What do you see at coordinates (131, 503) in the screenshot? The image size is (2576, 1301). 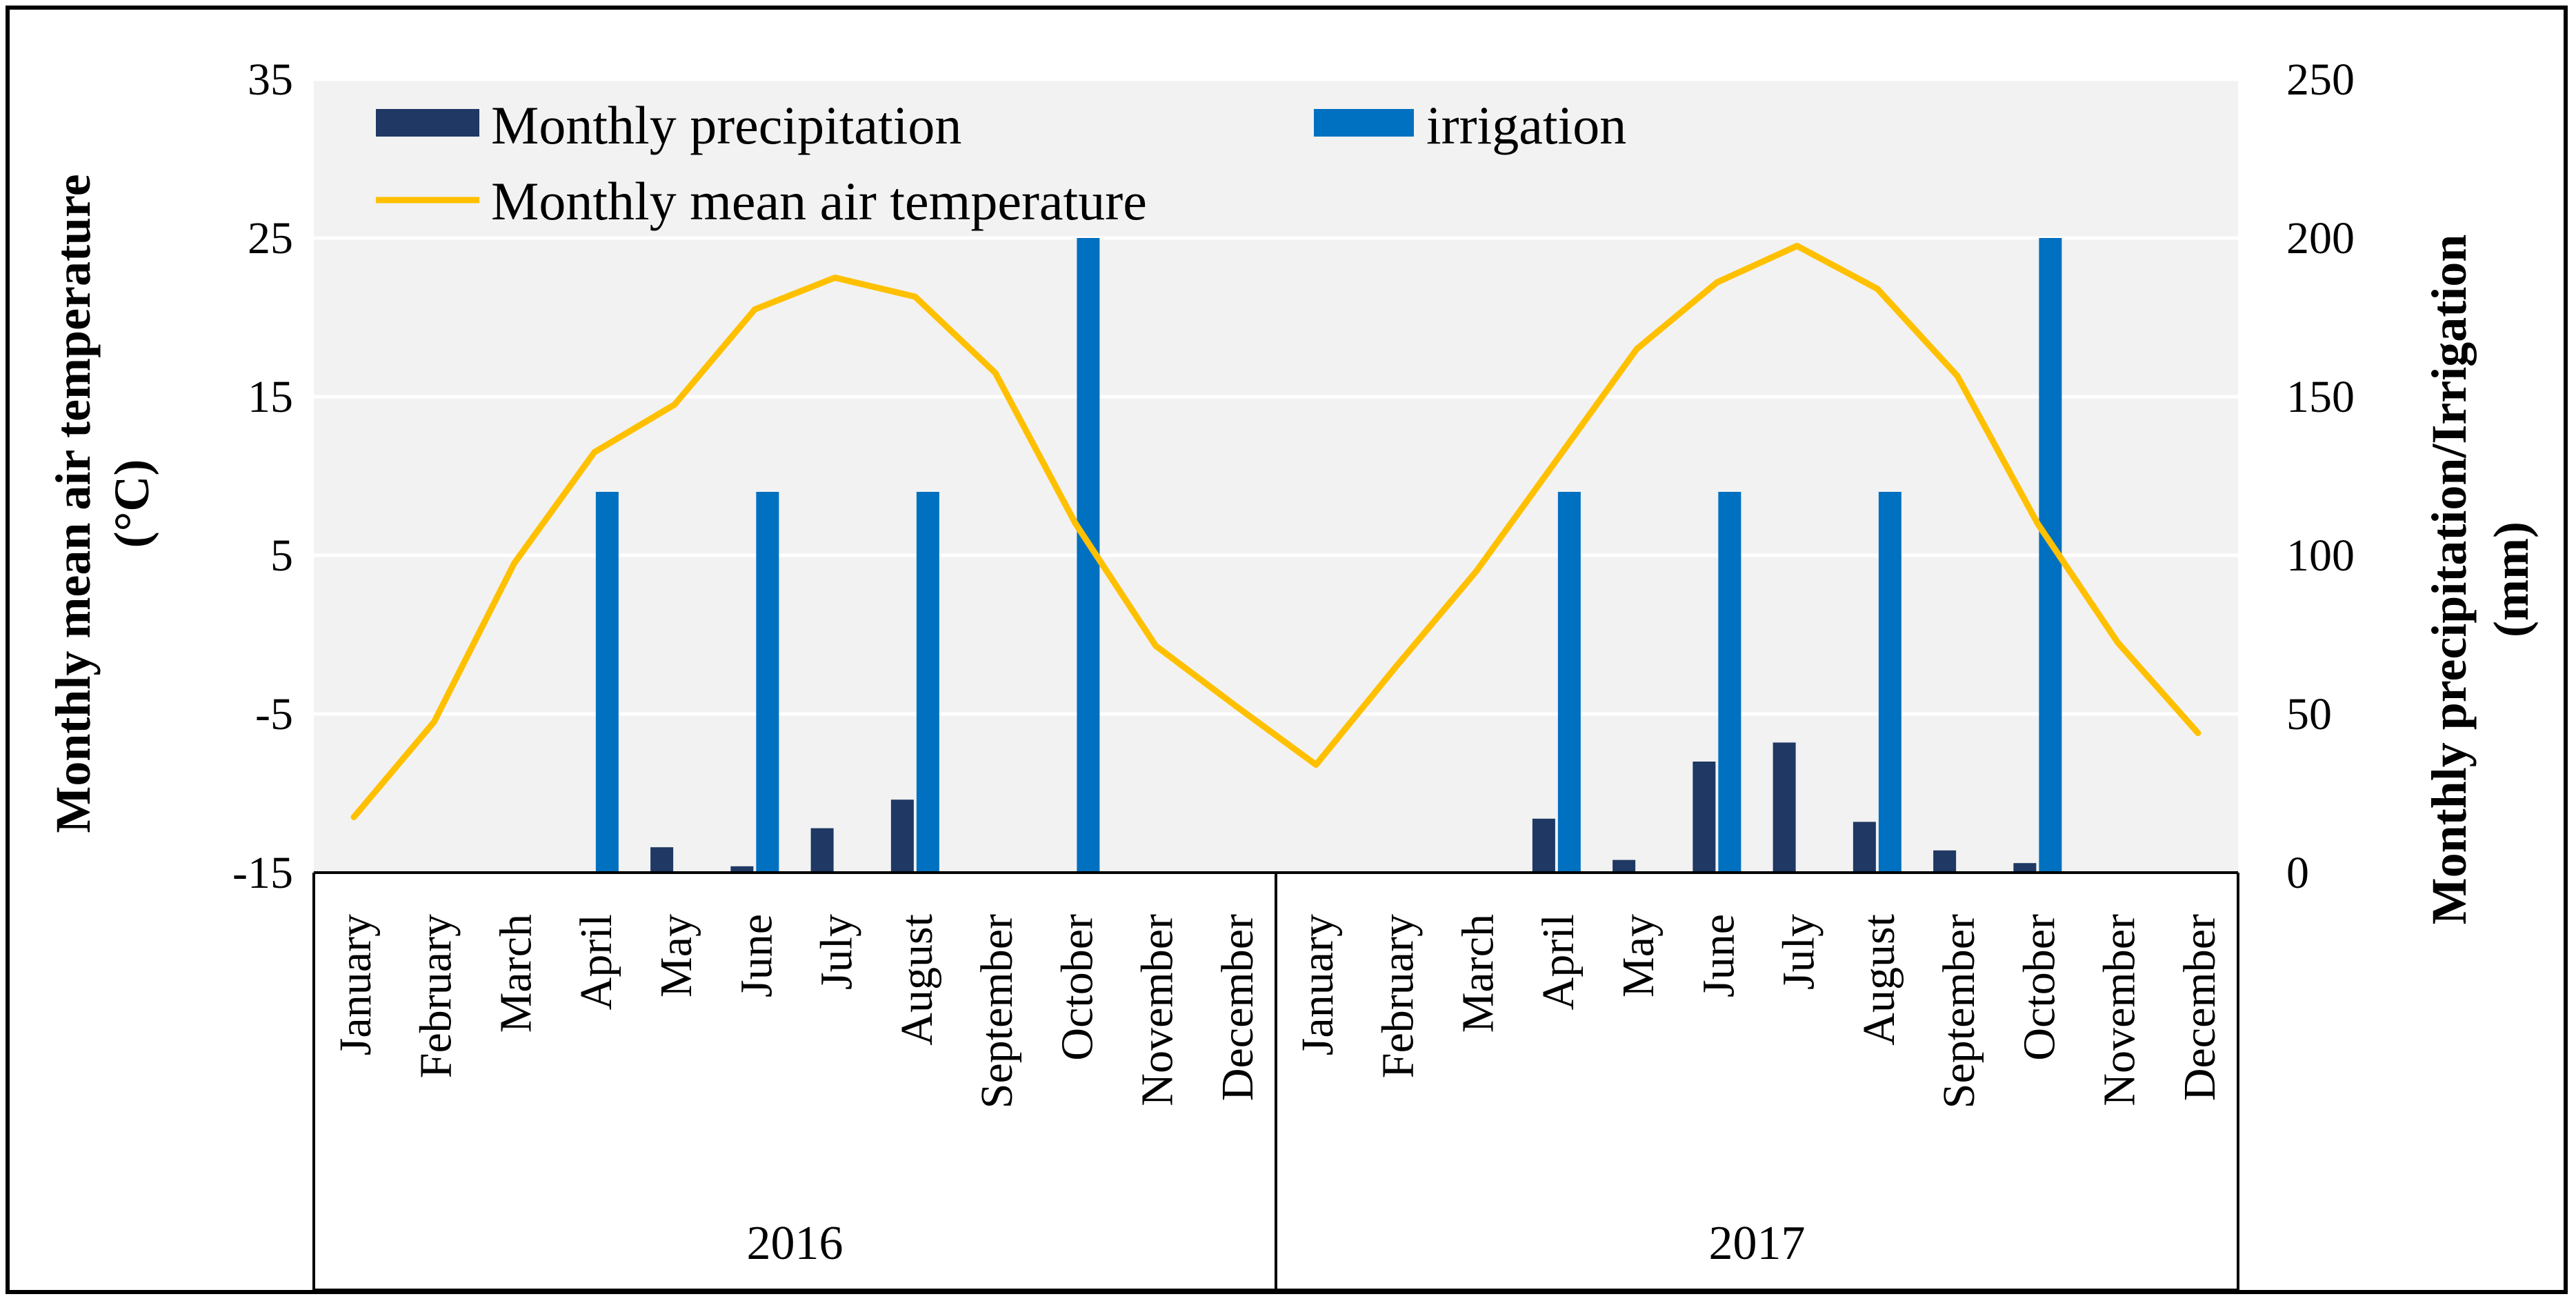 I see `left-axis-title-unit: (°C)` at bounding box center [131, 503].